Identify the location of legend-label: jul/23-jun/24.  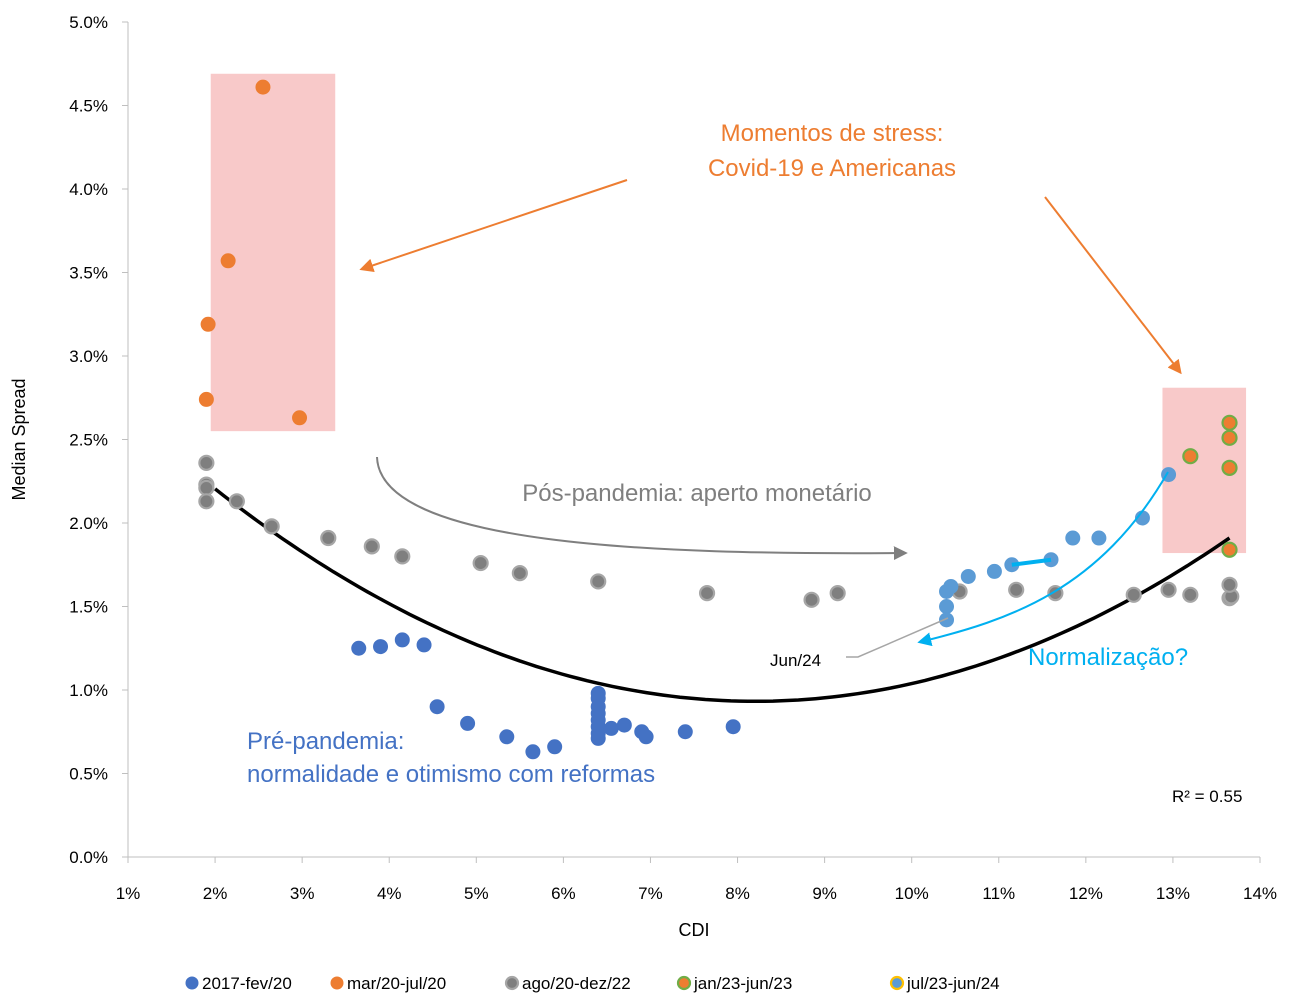
(953, 983).